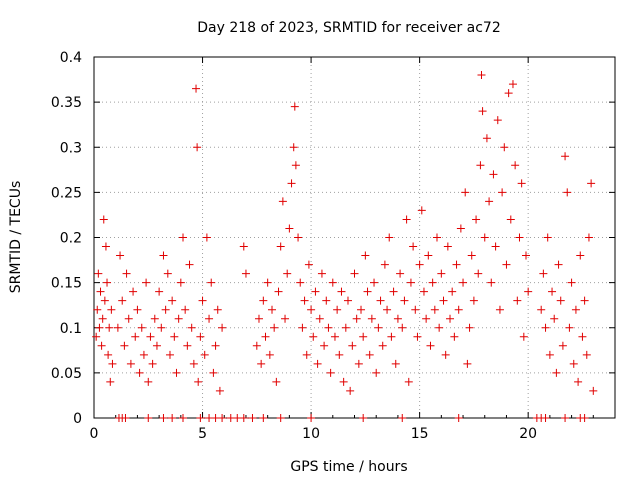 The width and height of the screenshot is (640, 480). What do you see at coordinates (66, 284) in the screenshot?
I see `y-tick-label: 0.15` at bounding box center [66, 284].